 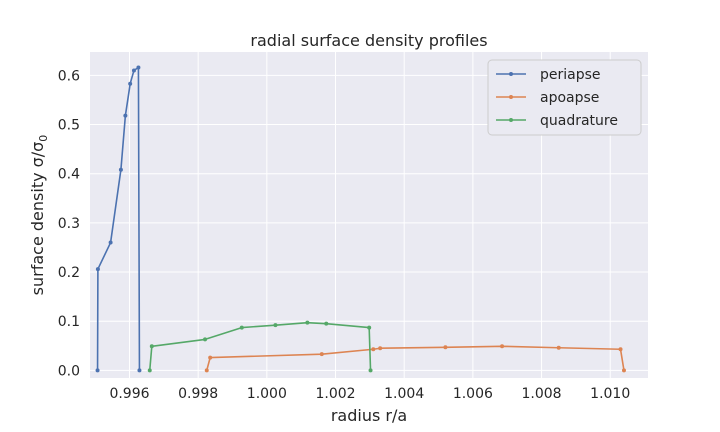 I want to click on y-axis-label-main: surface density σ/σ, so click(x=37, y=219).